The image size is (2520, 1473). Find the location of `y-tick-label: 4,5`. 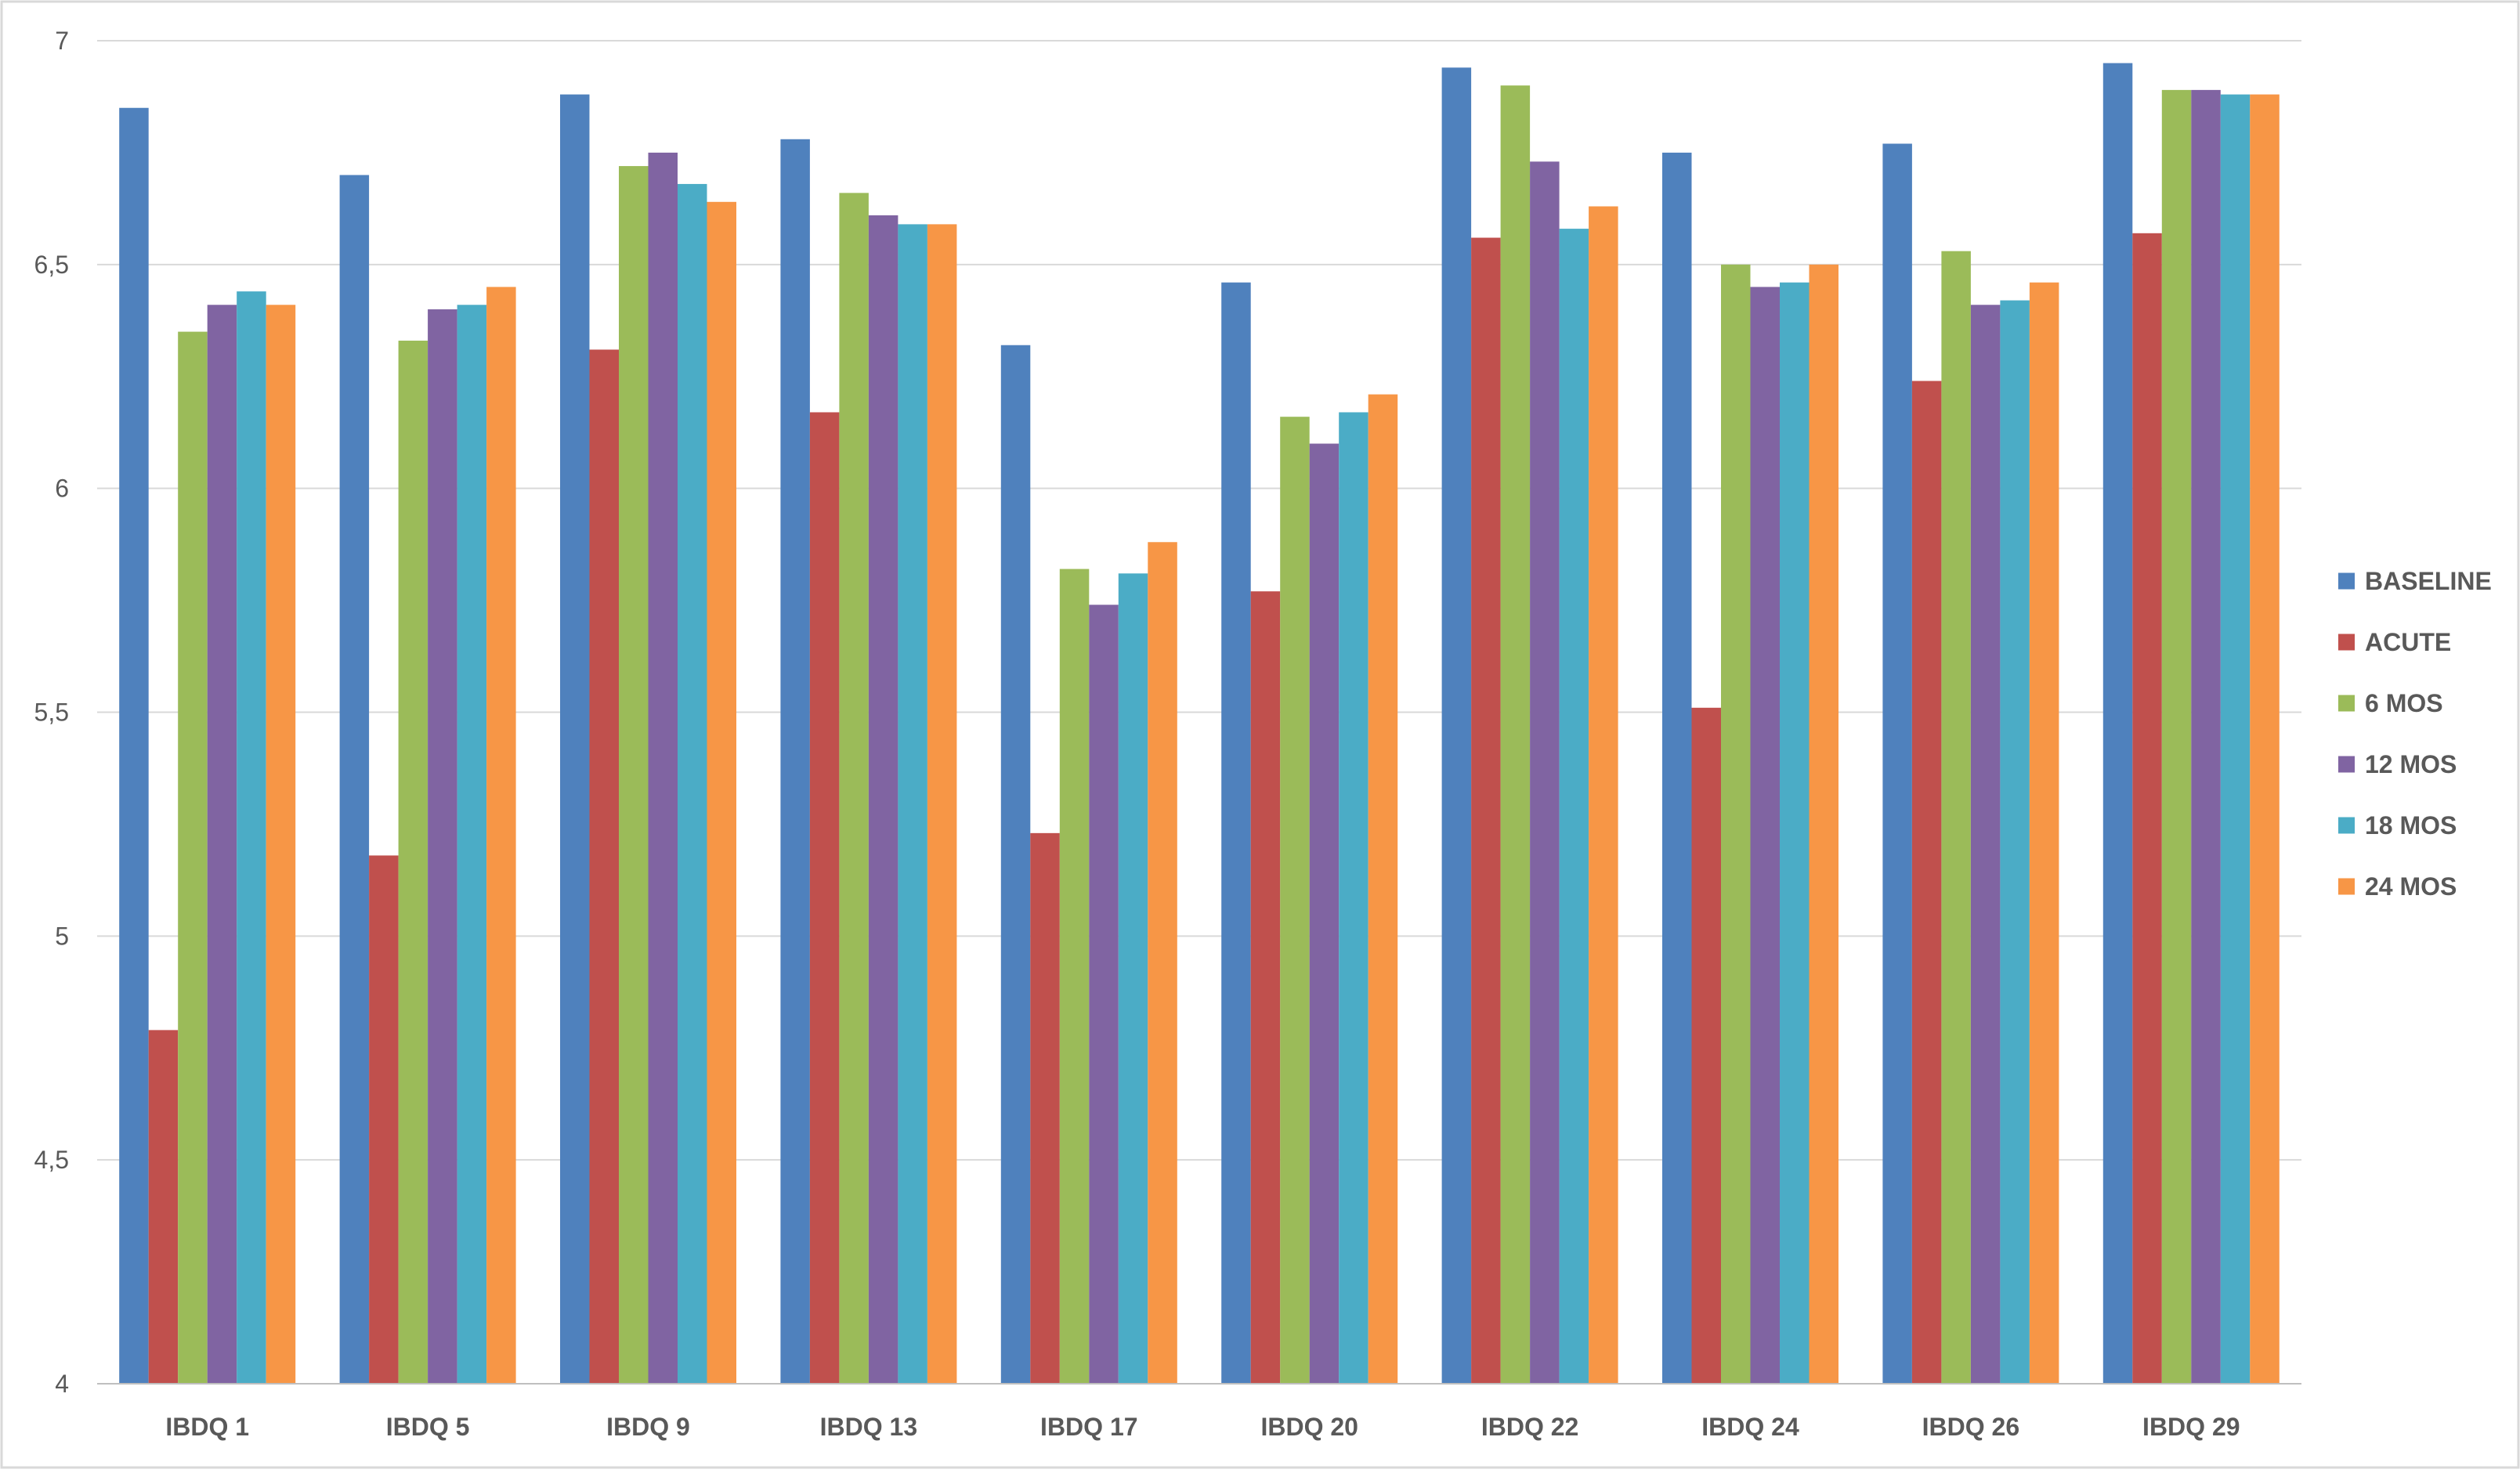

y-tick-label: 4,5 is located at coordinates (51, 1160).